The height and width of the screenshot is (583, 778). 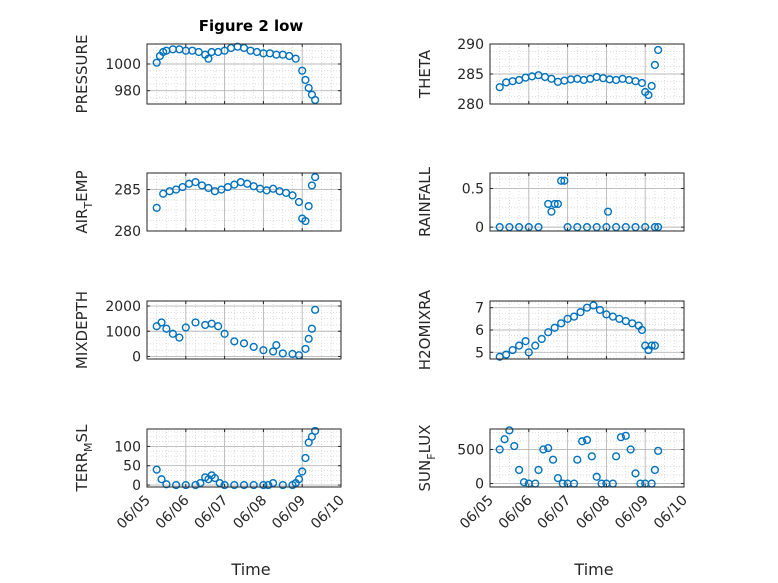 I want to click on x-tick-label: 06/05, so click(x=134, y=513).